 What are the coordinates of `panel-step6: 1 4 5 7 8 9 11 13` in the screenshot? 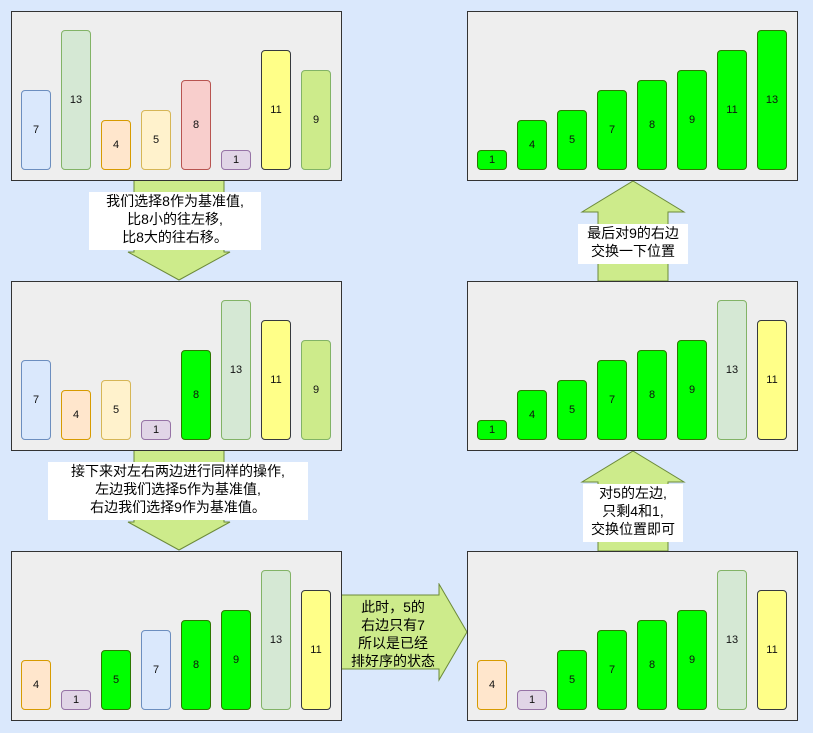 It's located at (632, 96).